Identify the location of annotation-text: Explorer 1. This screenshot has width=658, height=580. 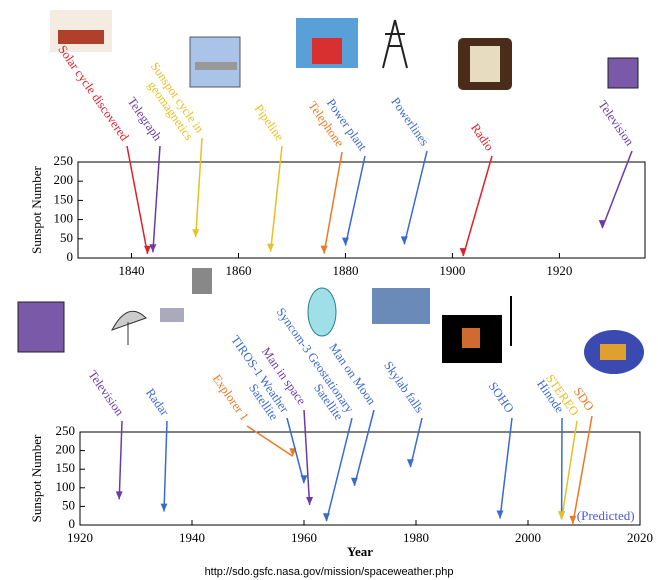
(231, 398).